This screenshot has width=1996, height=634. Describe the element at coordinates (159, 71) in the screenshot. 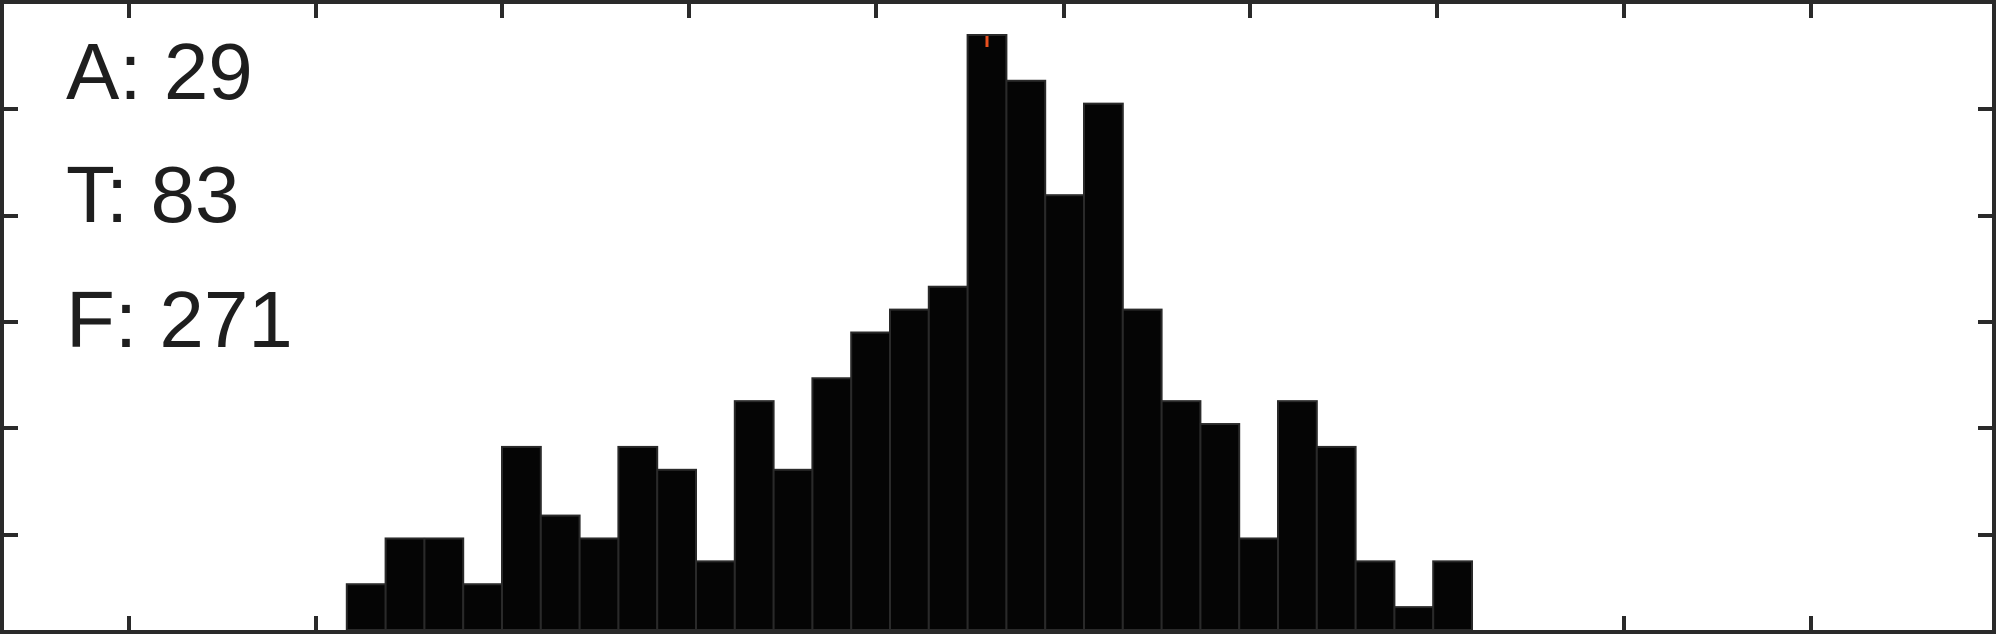

I see `annotation-a: A: 29` at that location.